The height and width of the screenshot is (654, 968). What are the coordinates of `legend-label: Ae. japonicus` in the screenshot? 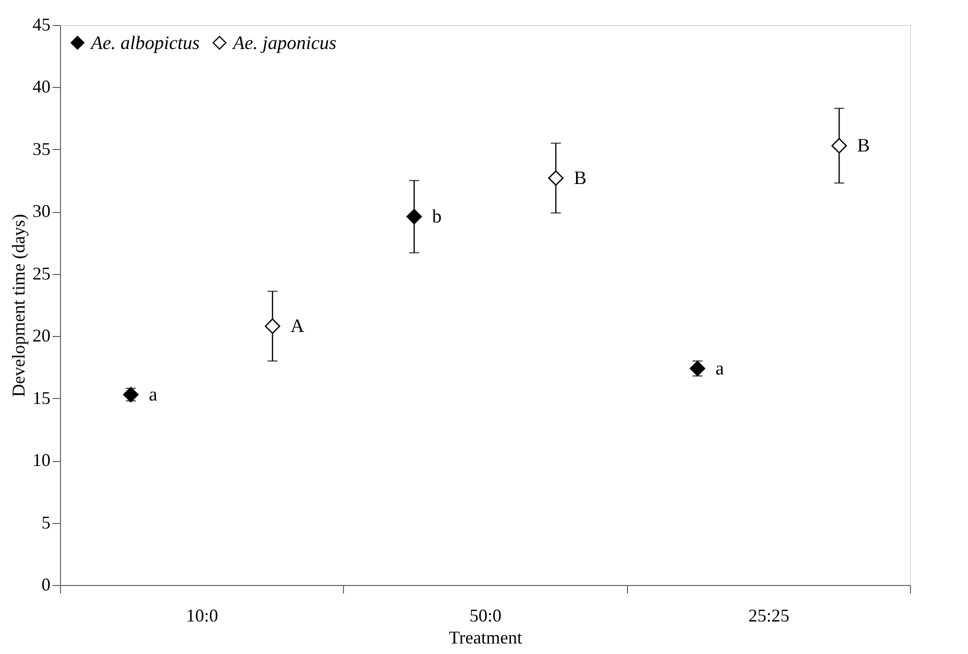 It's located at (283, 43).